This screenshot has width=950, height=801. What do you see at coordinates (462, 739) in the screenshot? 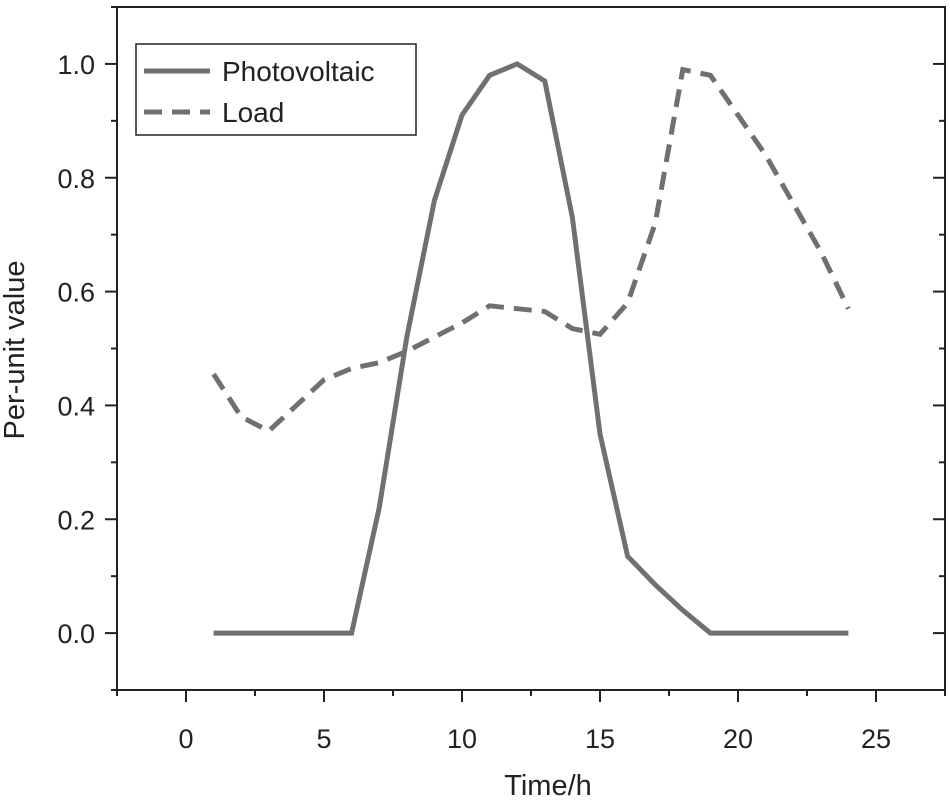
I see `x-tick-label: 10` at bounding box center [462, 739].